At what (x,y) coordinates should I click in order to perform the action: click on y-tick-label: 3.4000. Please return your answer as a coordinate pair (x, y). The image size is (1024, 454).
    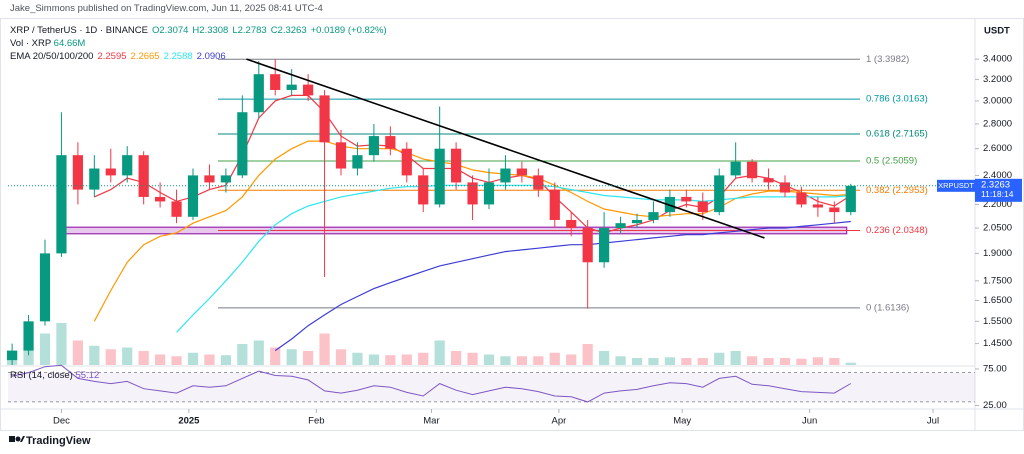
    Looking at the image, I should click on (997, 59).